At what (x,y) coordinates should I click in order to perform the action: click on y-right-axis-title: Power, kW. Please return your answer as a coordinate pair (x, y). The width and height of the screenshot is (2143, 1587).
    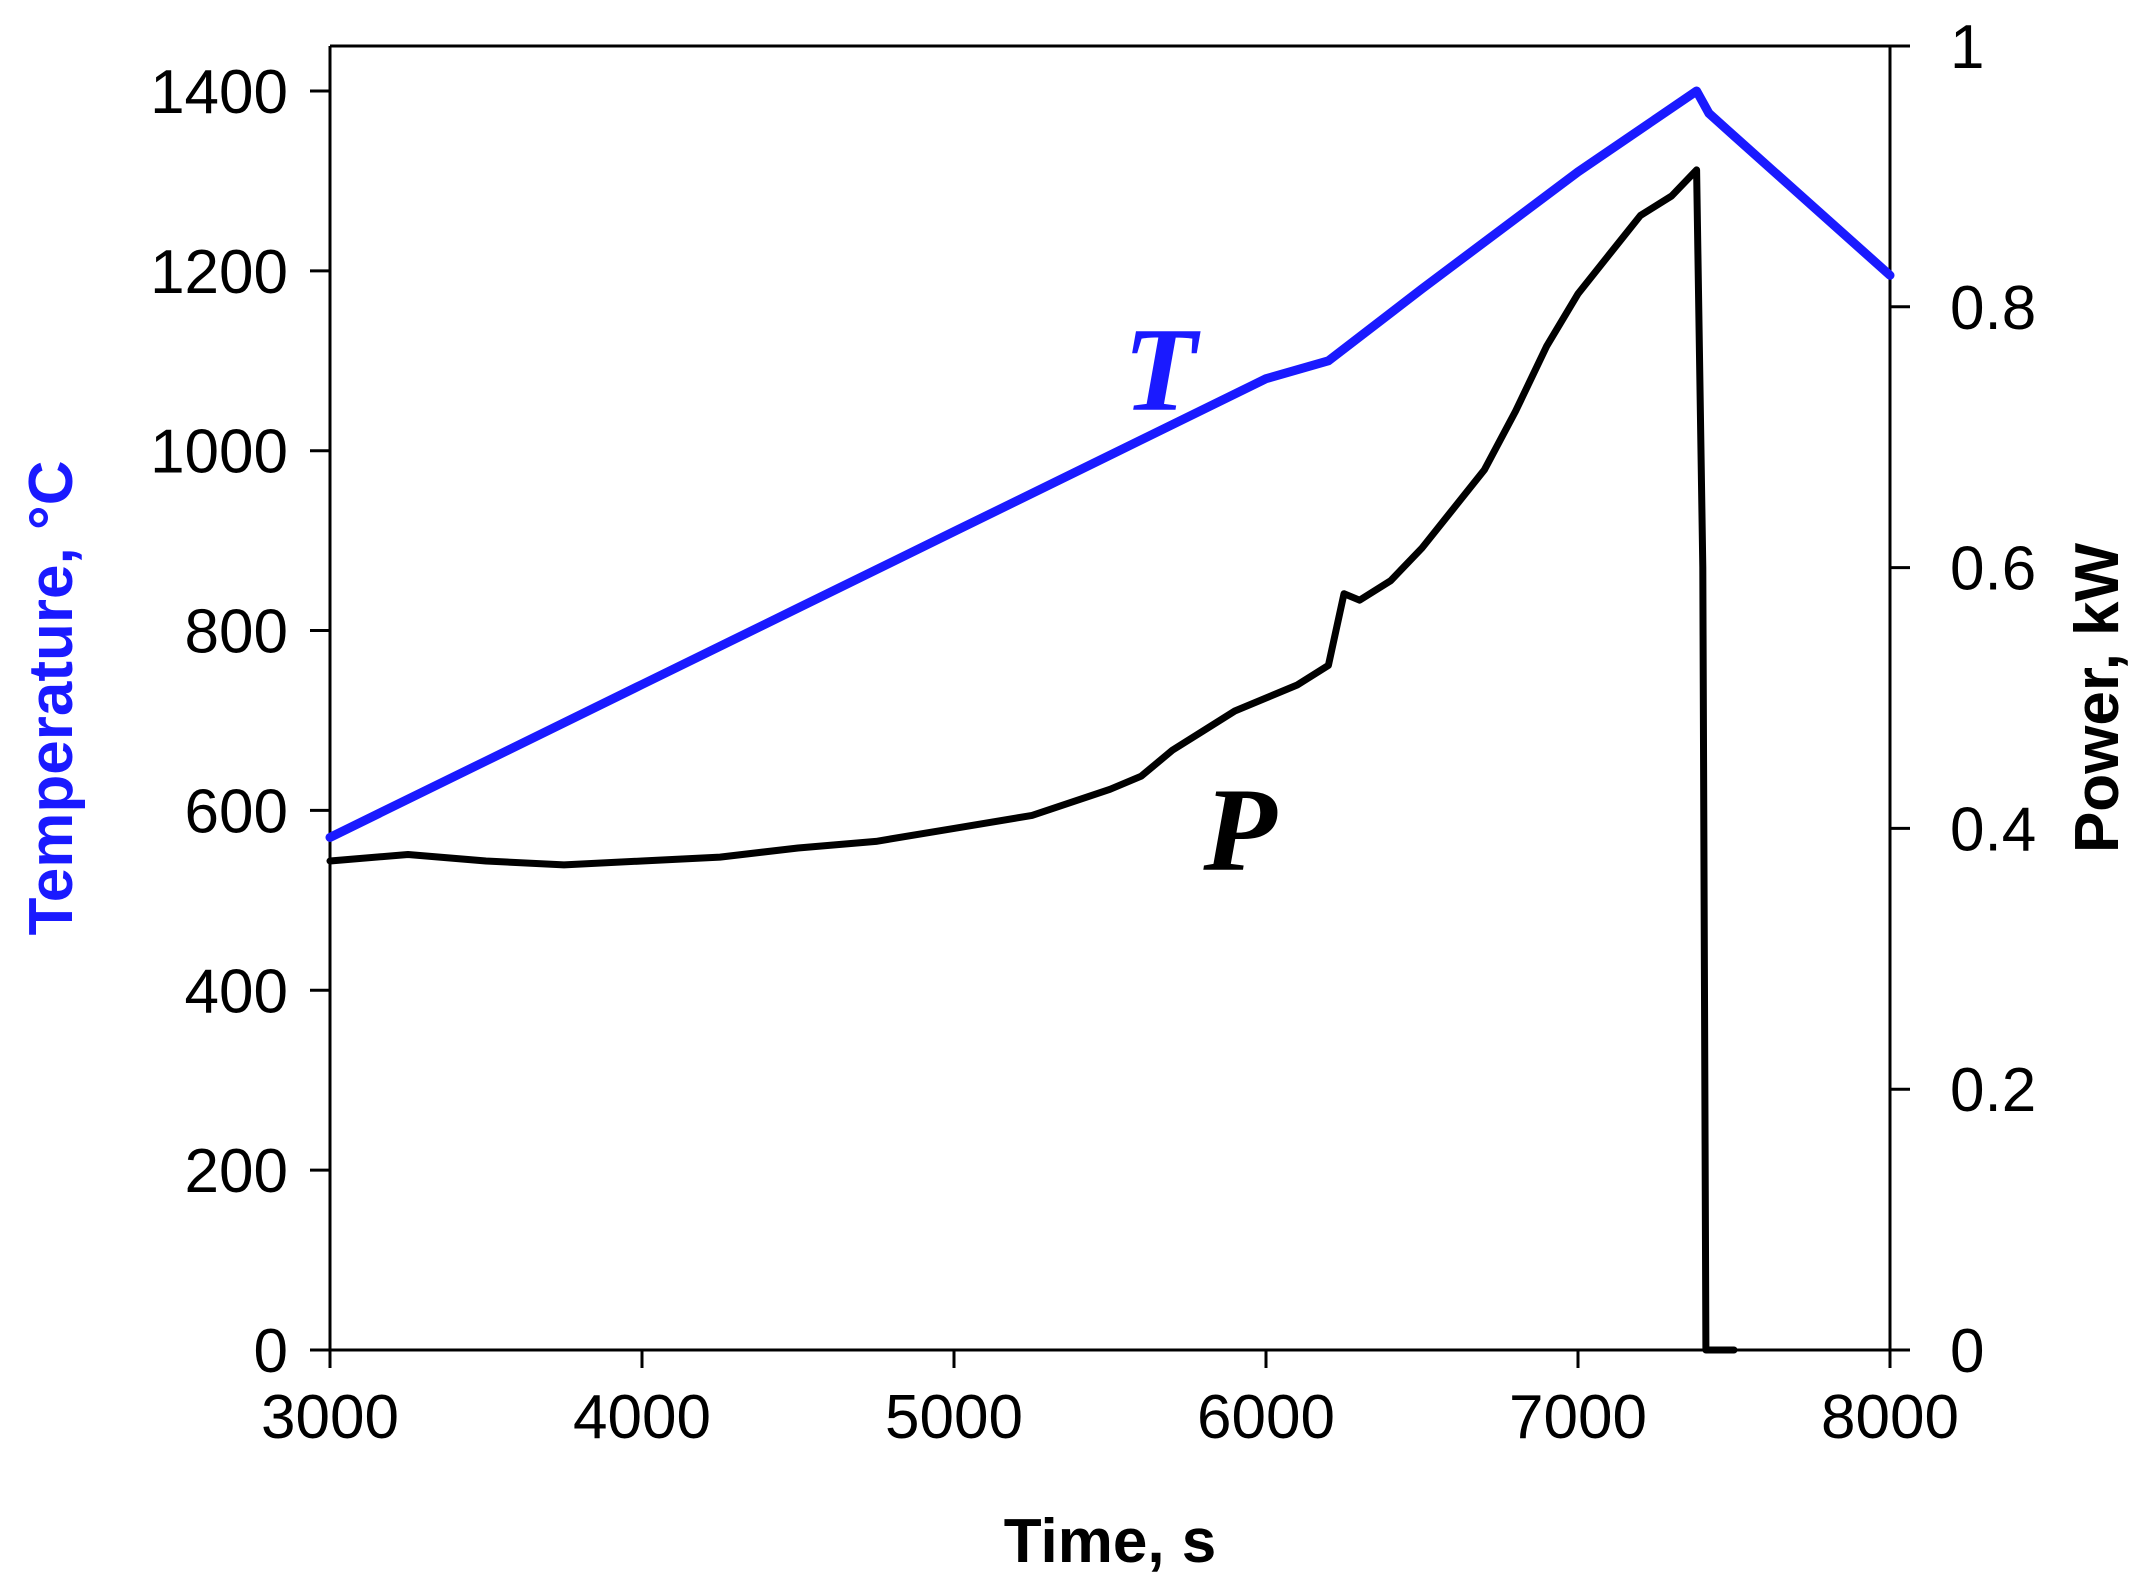
    Looking at the image, I should click on (2097, 697).